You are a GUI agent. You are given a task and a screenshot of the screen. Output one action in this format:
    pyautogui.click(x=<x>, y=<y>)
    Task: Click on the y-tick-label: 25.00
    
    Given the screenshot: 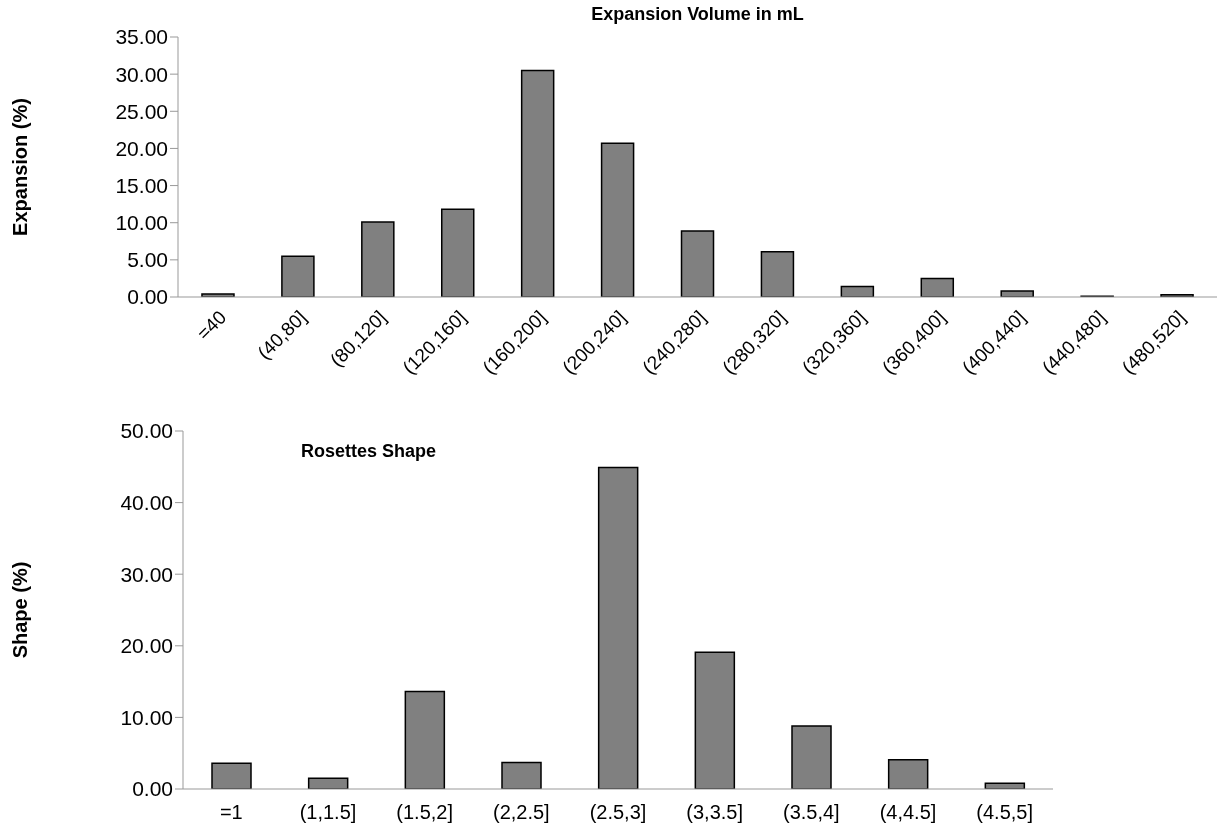 What is the action you would take?
    pyautogui.click(x=141, y=111)
    